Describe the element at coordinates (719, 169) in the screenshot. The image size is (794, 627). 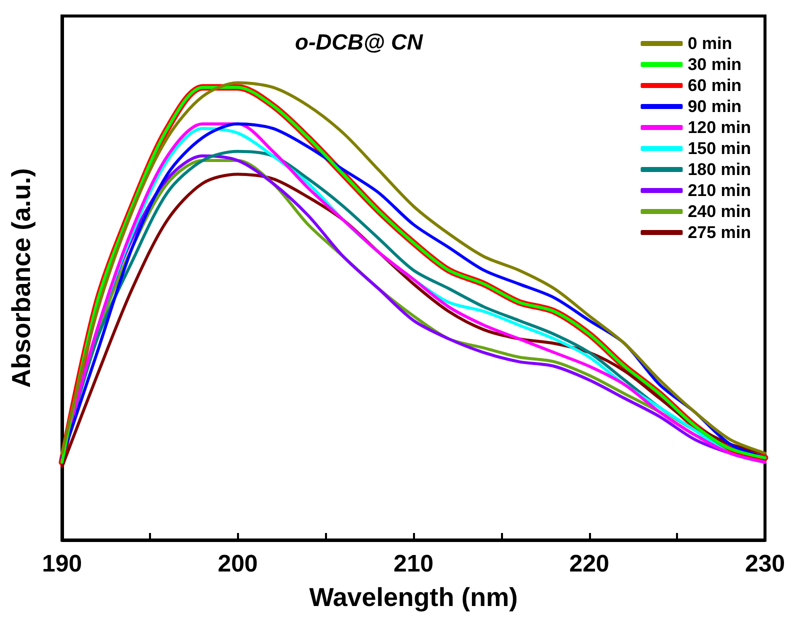
I see `legend-label: 180 min` at that location.